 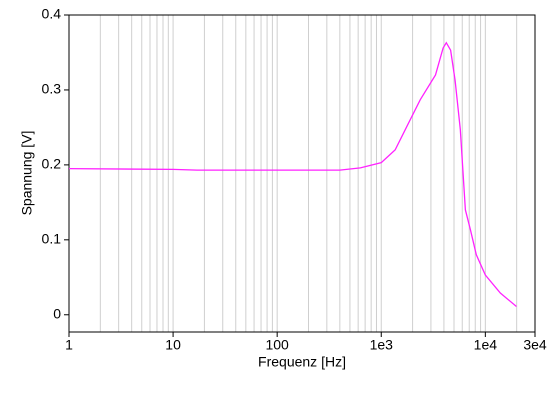 I want to click on x-tick-label: 1e3, so click(x=382, y=345).